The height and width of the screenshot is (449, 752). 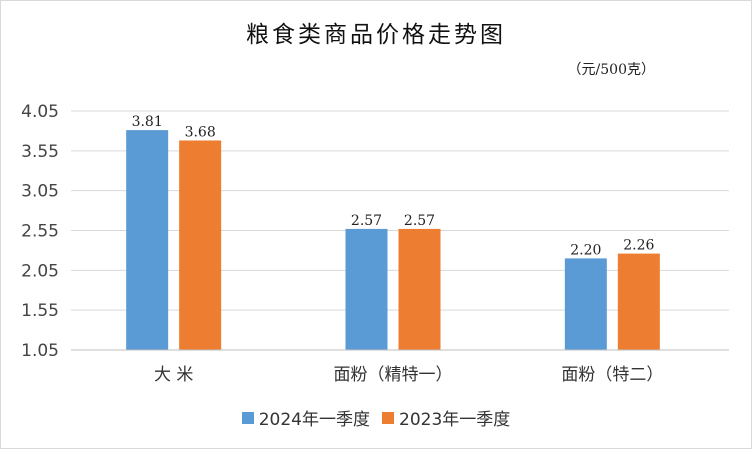 What do you see at coordinates (147, 122) in the screenshot?
I see `data-label: 3.81` at bounding box center [147, 122].